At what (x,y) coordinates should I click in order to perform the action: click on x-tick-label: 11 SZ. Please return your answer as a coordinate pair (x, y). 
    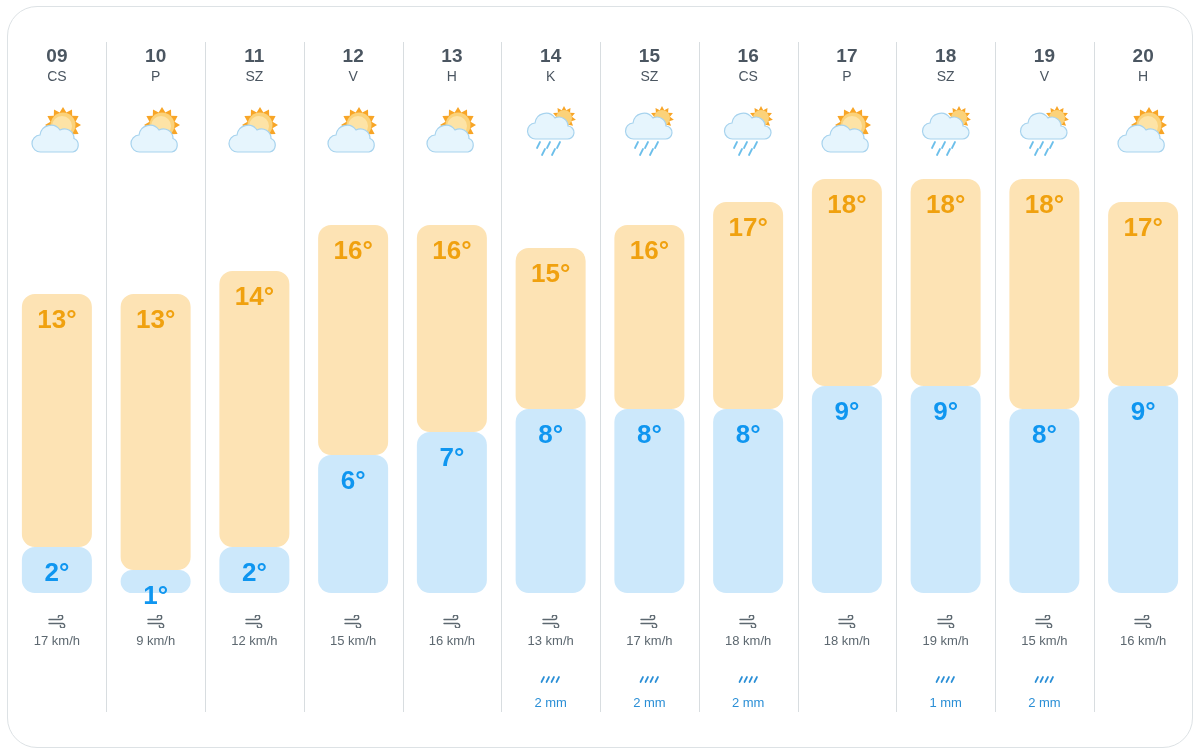
    Looking at the image, I should click on (254, 64).